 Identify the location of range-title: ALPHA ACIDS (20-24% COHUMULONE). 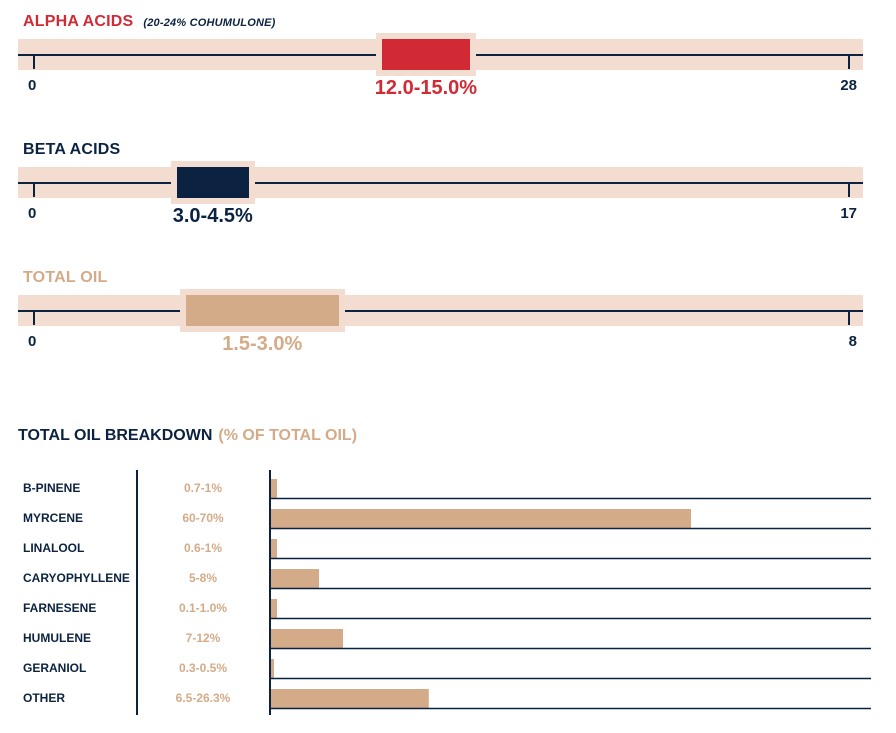
(149, 22).